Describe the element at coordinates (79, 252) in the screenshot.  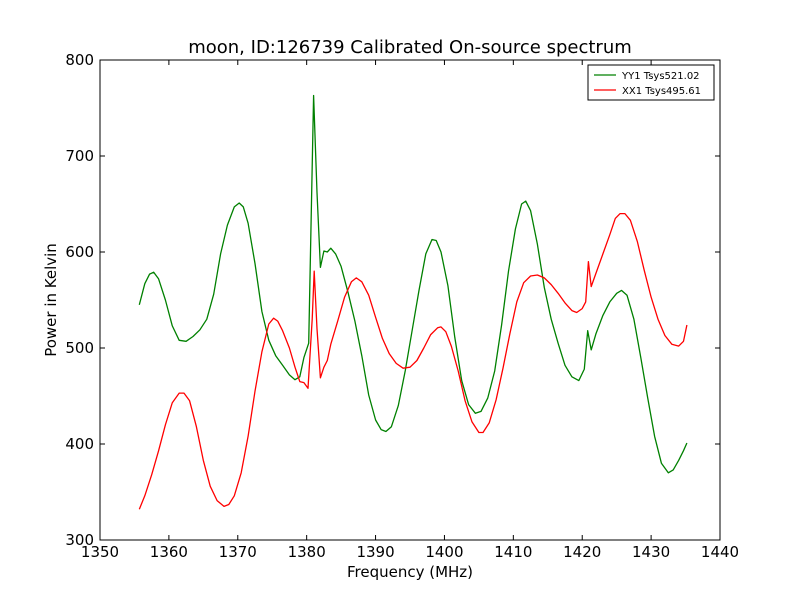
I see `y-tick-label: 600` at that location.